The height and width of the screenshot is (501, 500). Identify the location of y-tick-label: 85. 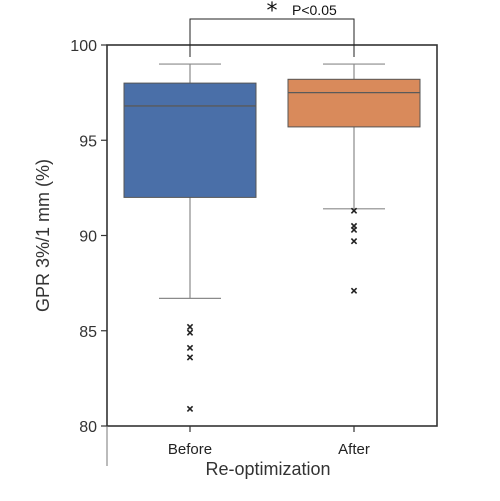
(88, 332).